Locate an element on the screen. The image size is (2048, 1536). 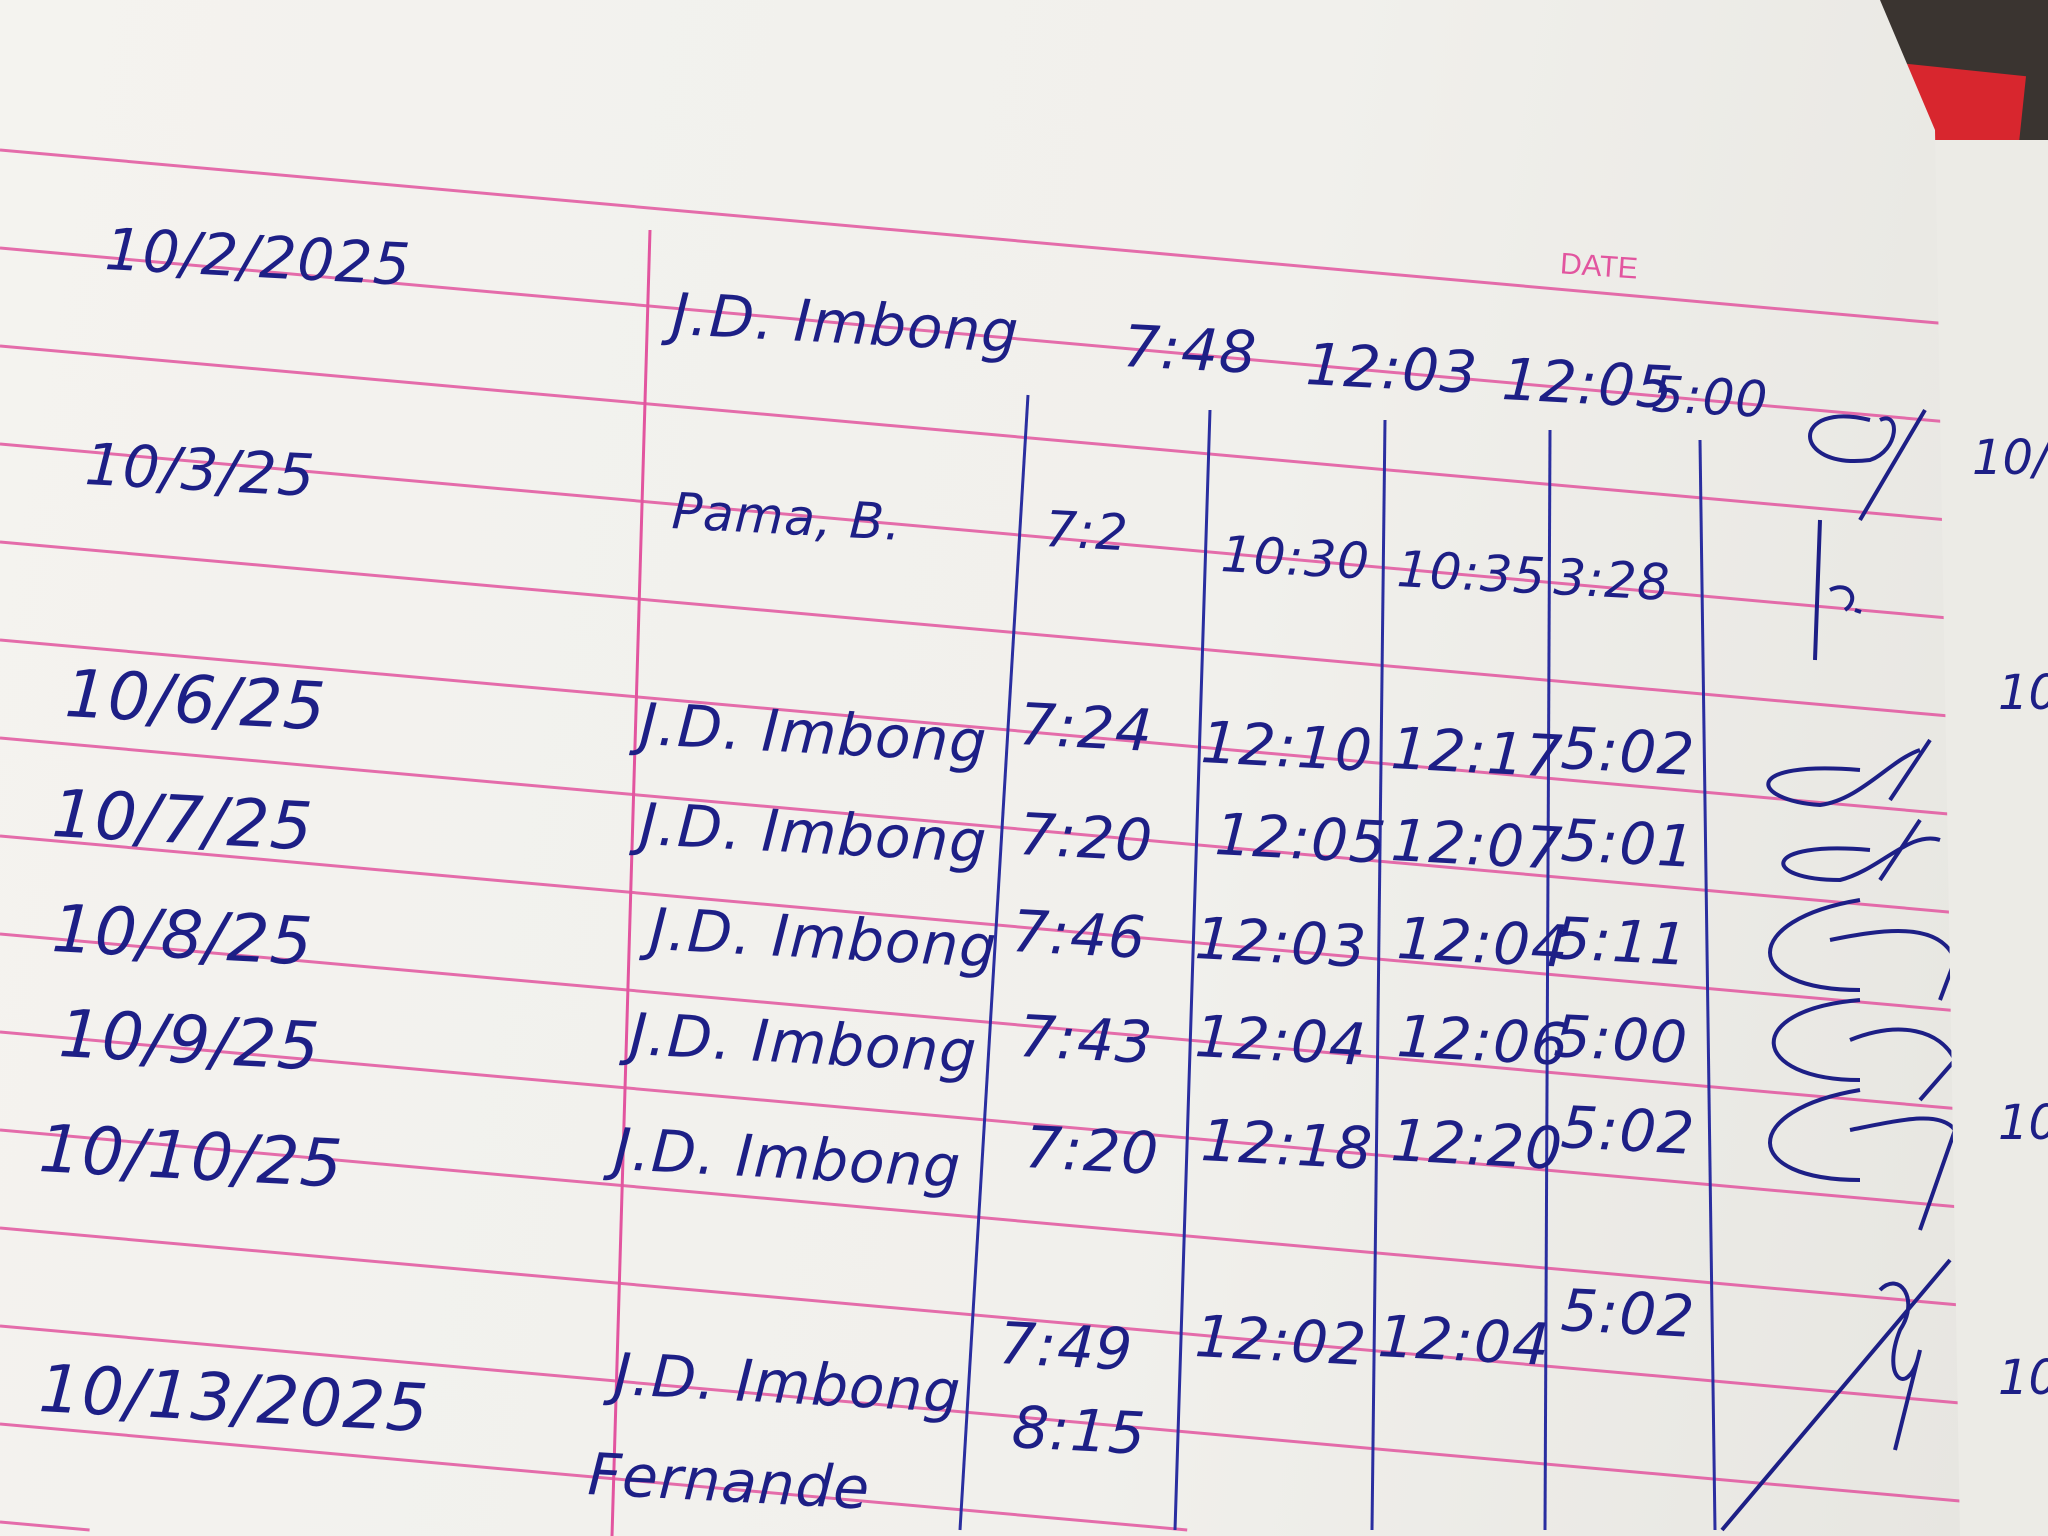
signatures is located at coordinates (1839, 970).